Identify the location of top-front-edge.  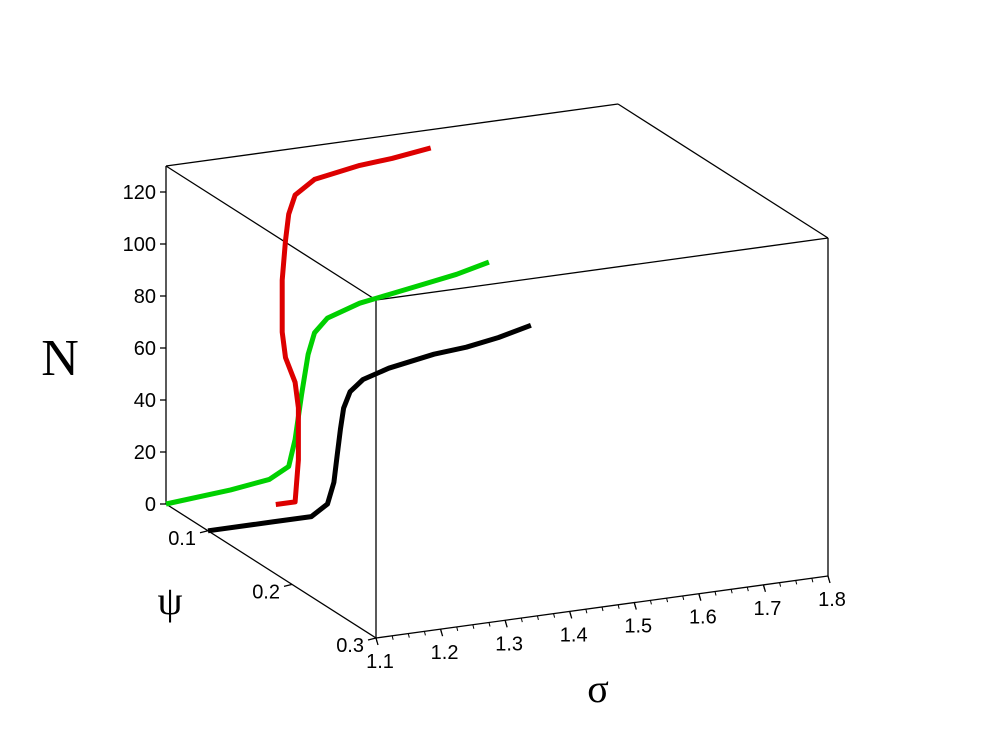
(602, 269).